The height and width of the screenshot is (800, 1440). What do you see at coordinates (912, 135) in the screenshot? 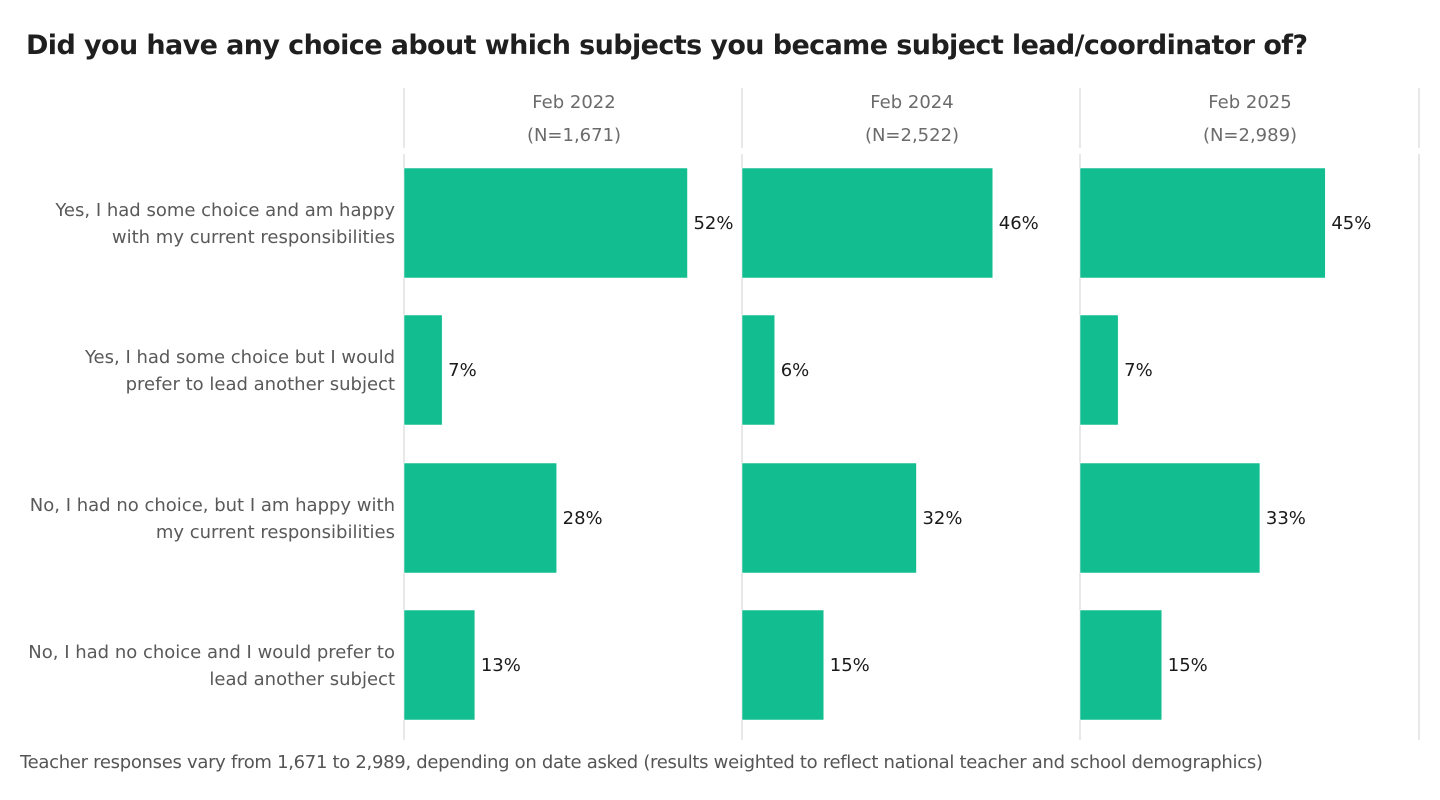
I see `panel-sample-size: (N=2,522)` at bounding box center [912, 135].